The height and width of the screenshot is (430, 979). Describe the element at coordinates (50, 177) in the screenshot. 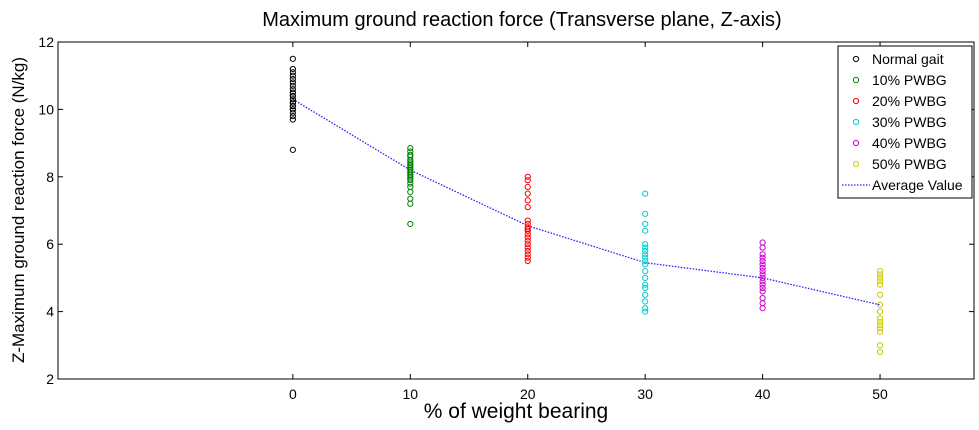

I see `y-tick-label: 8` at that location.